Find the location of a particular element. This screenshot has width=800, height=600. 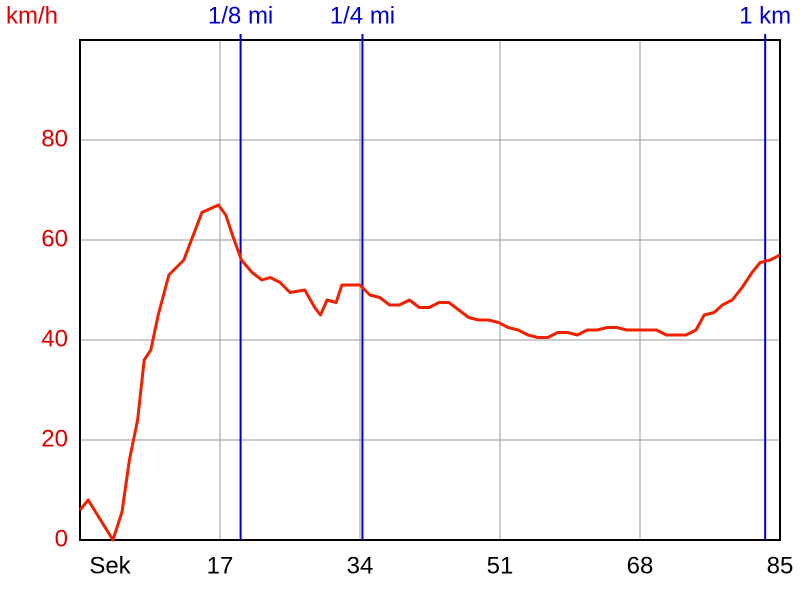

y-tick-label: 80 is located at coordinates (54, 138).